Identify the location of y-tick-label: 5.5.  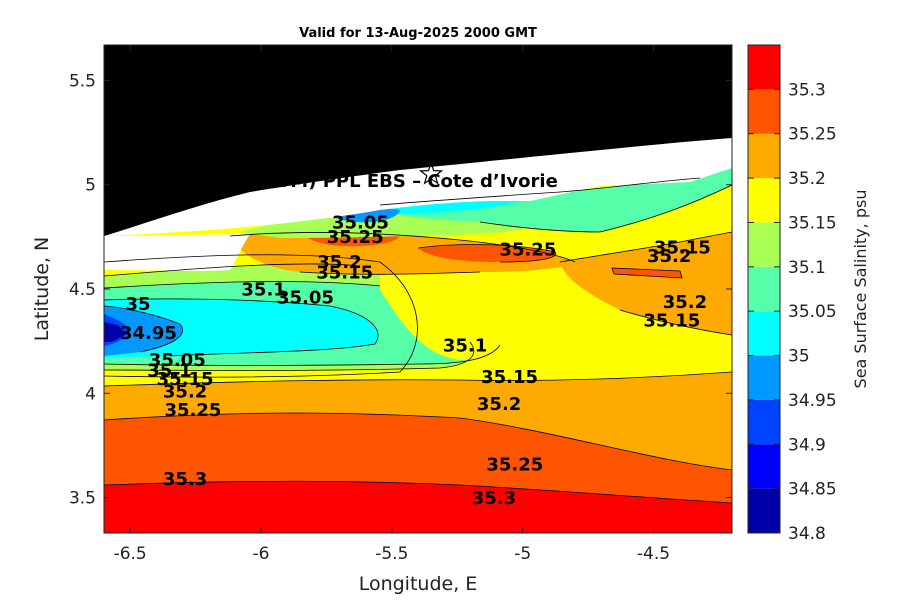
(82, 81).